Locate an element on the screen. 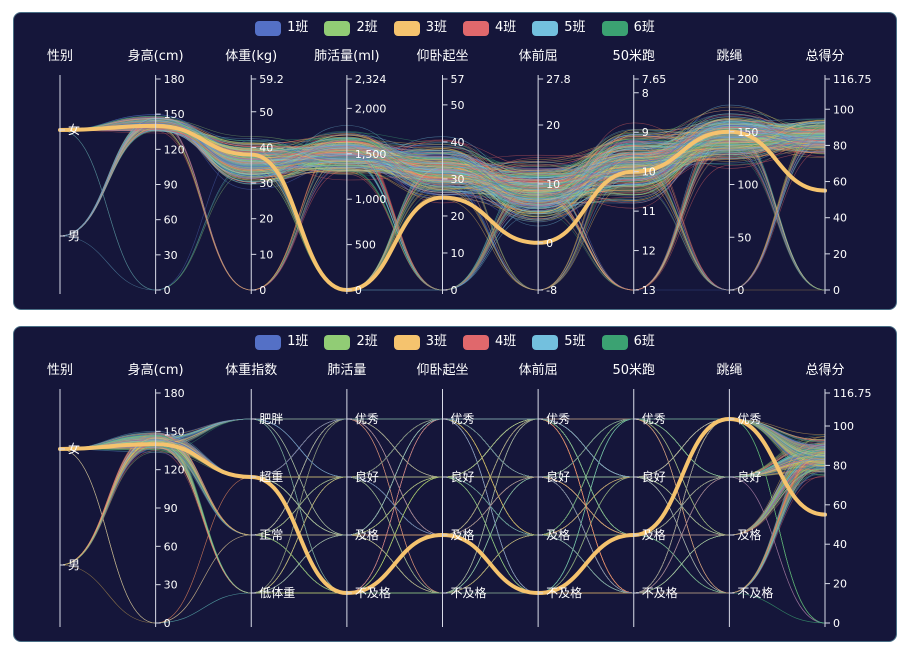 This screenshot has width=897, height=645. tick-label: 20 is located at coordinates (458, 216).